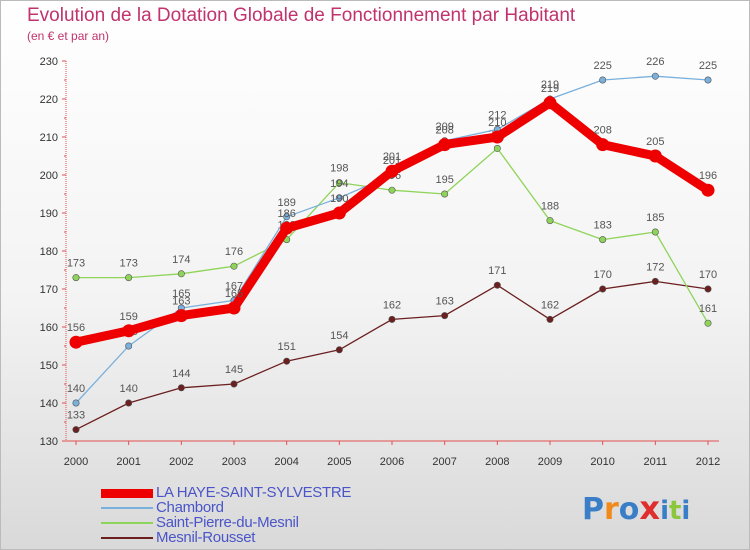 The height and width of the screenshot is (550, 750). I want to click on legend-label-saint-pierre-du-mesnil: Saint-Pierre-du-Mesnil, so click(227, 522).